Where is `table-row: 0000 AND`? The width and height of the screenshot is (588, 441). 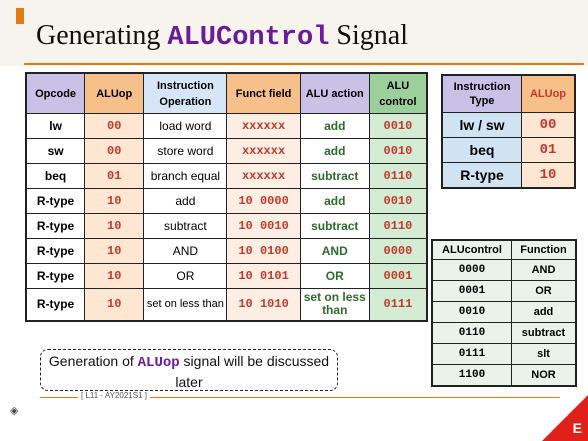
table-row: 0000 AND is located at coordinates (504, 270).